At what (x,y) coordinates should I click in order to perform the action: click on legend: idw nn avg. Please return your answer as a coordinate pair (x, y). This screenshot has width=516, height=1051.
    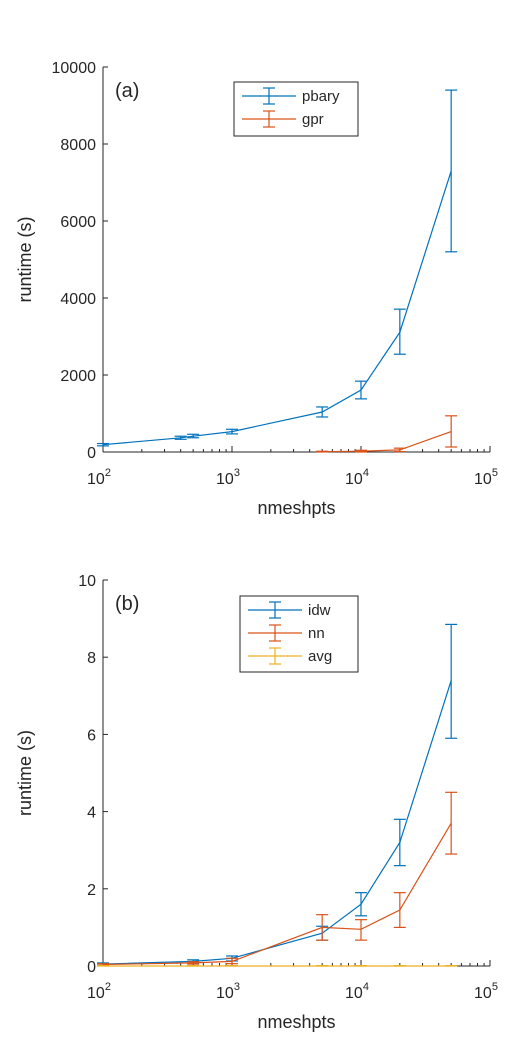
    Looking at the image, I should click on (299, 634).